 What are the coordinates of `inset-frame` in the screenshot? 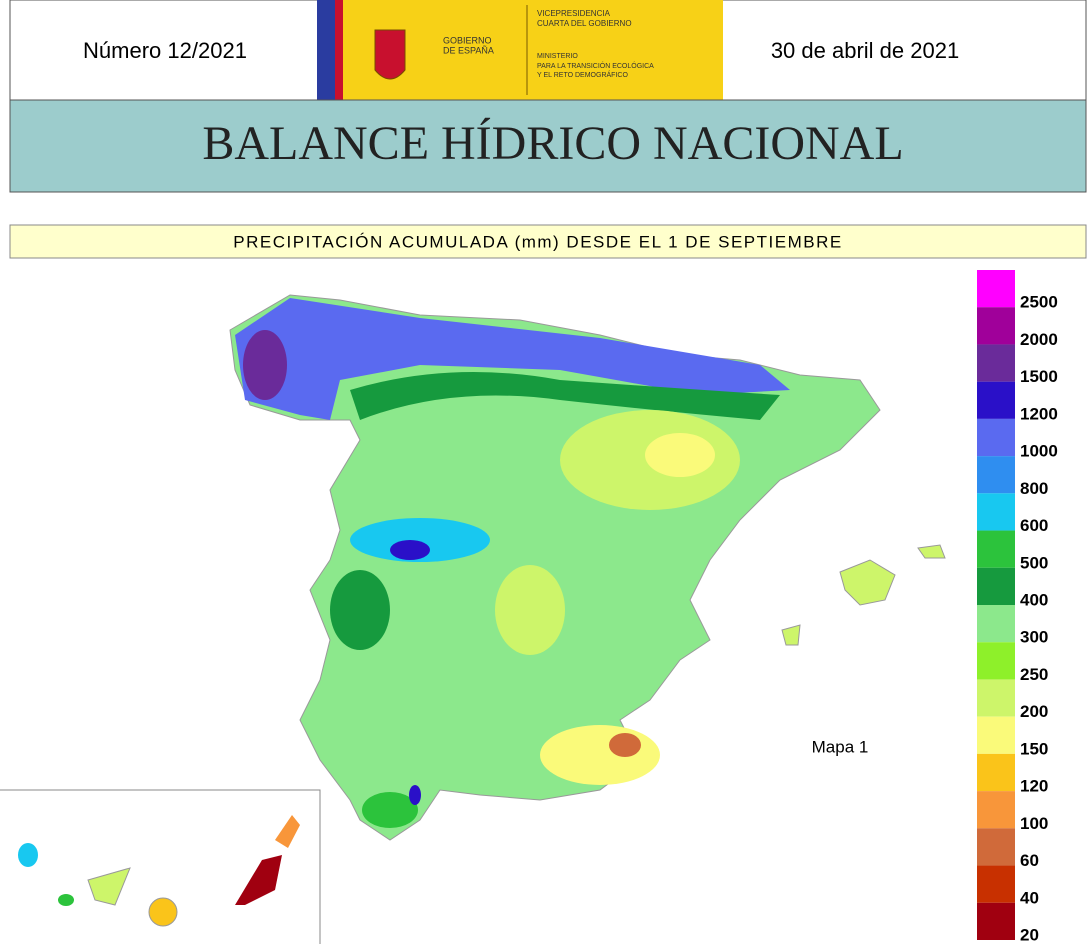 It's located at (160, 866).